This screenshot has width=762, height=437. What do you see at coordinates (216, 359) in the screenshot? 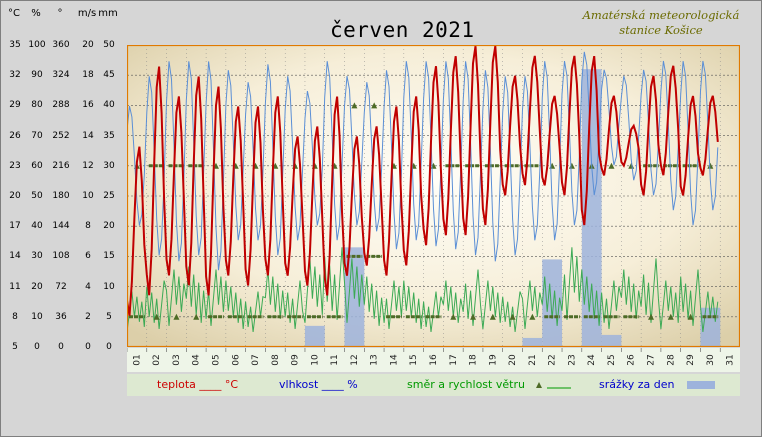
I see `day-label: 05` at bounding box center [216, 359].